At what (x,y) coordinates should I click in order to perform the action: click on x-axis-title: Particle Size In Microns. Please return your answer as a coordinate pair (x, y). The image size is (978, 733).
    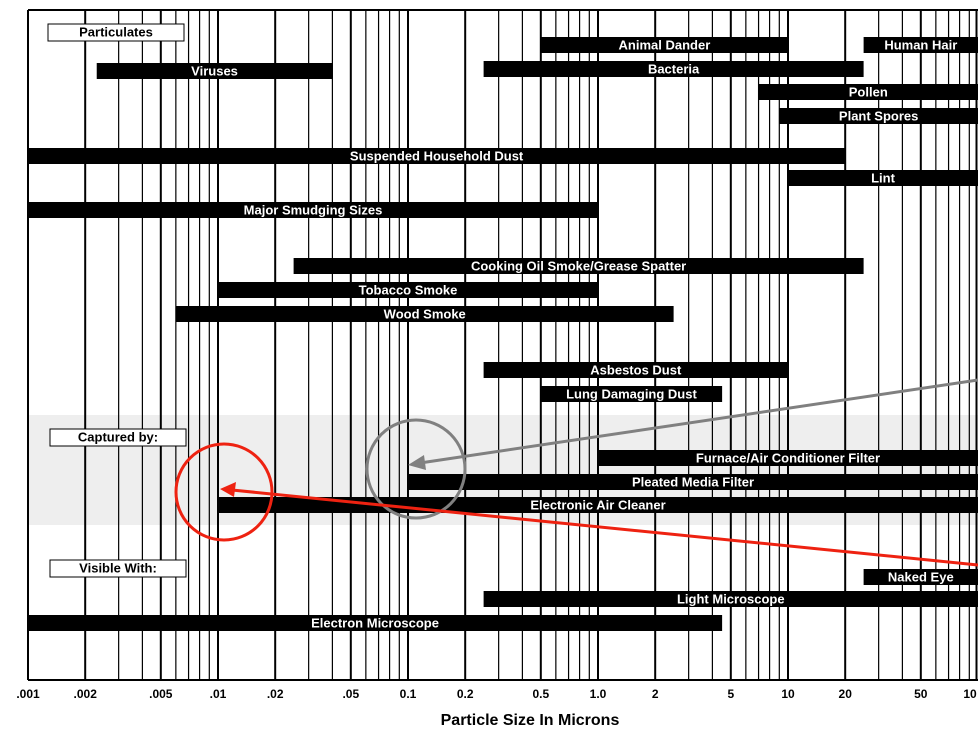
    Looking at the image, I should click on (530, 720).